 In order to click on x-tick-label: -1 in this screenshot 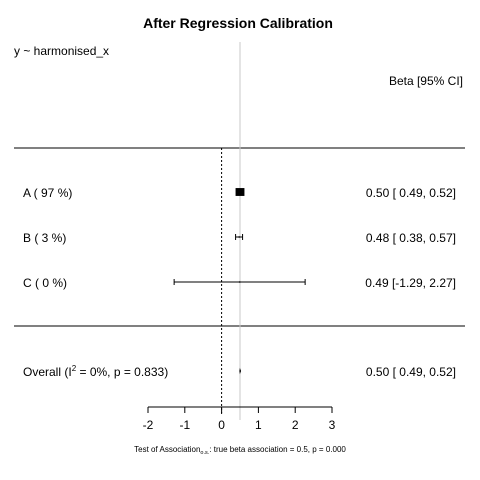, I will do `click(184, 425)`.